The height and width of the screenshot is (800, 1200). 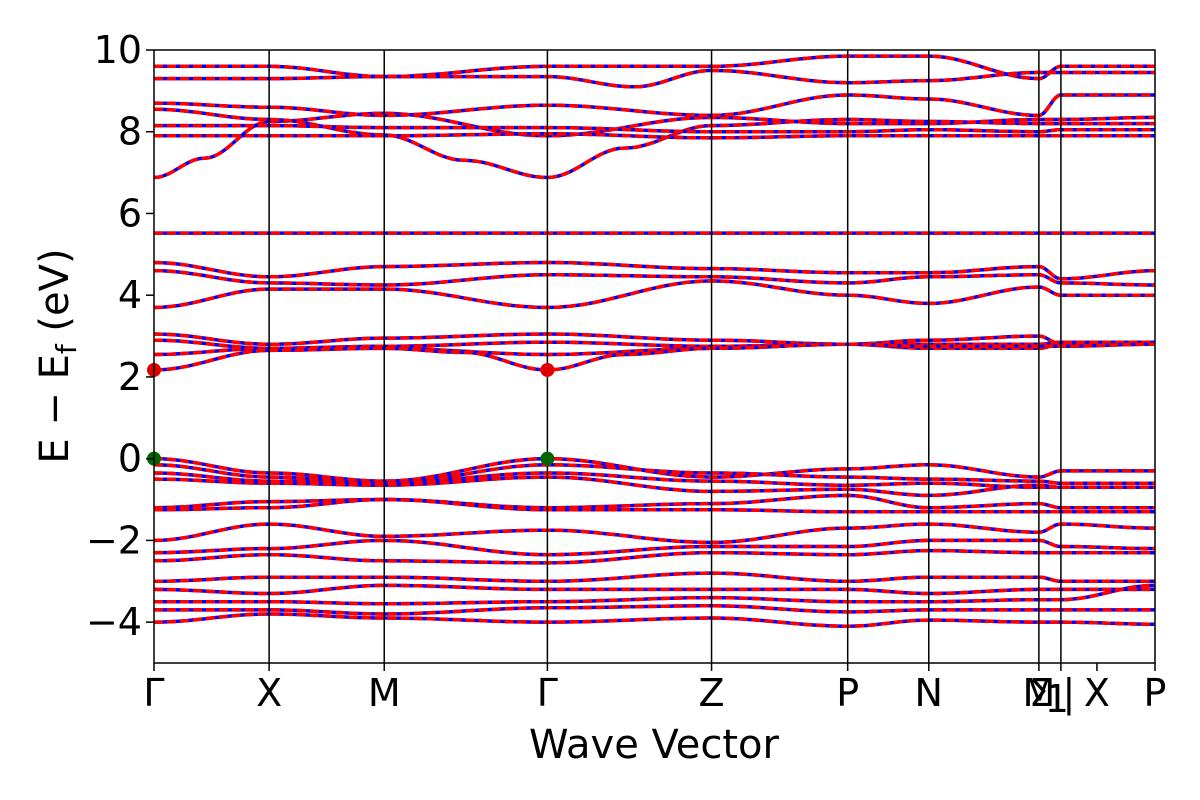 I want to click on y-tick-label: −2, so click(x=114, y=540).